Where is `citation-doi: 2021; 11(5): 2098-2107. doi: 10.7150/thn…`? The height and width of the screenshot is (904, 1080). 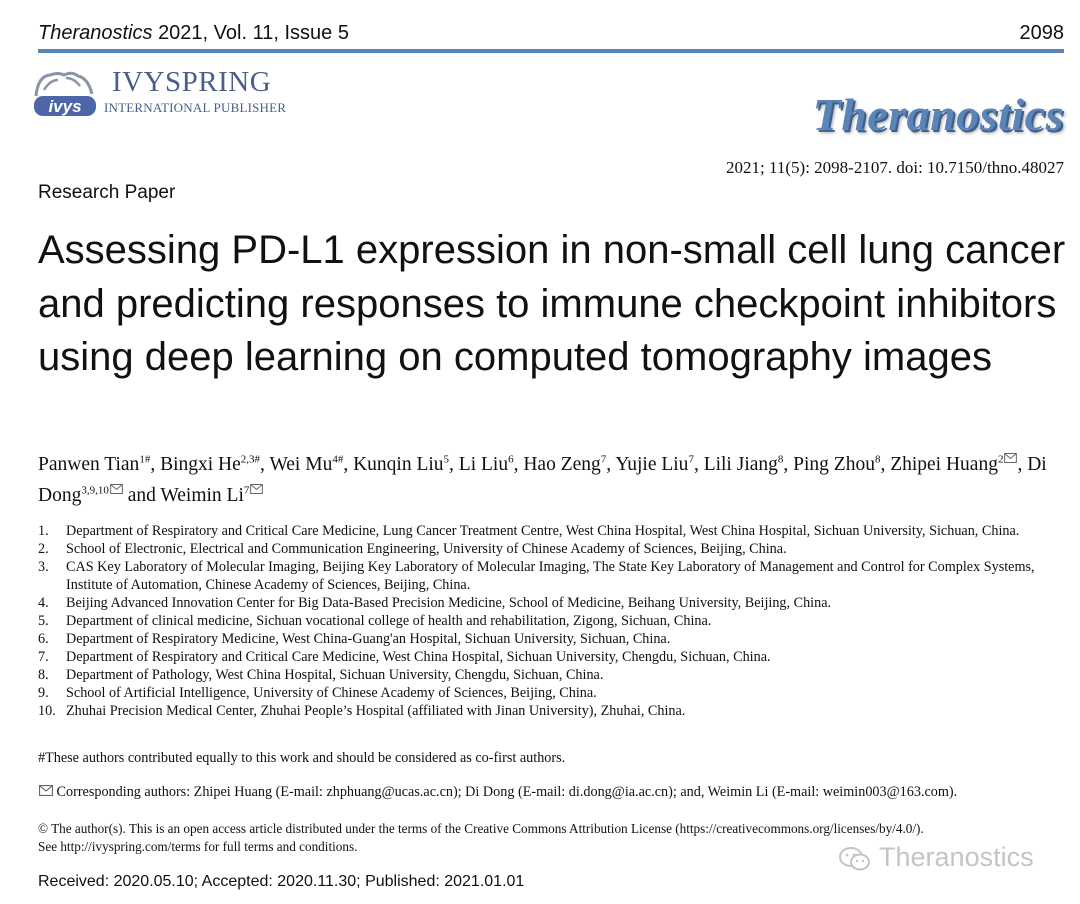
citation-doi: 2021; 11(5): 2098-2107. doi: 10.7150/thn… is located at coordinates (895, 167).